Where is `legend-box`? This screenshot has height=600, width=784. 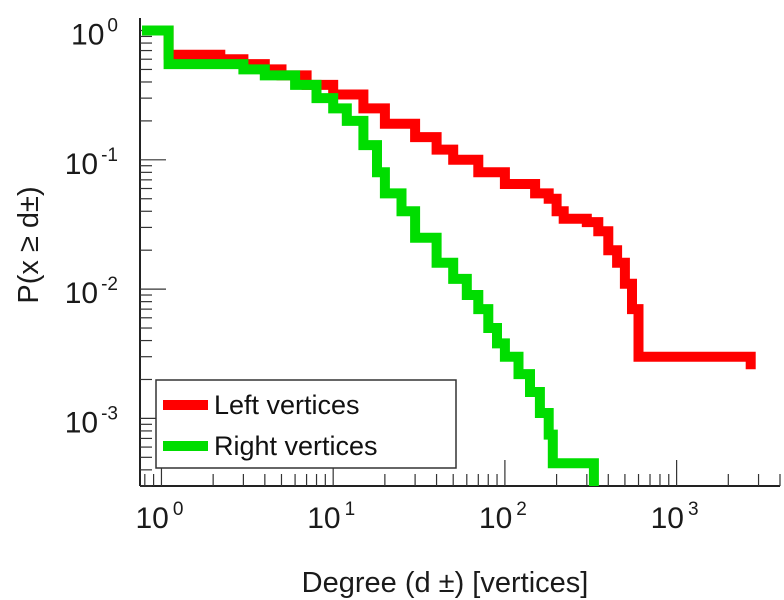 legend-box is located at coordinates (306, 424).